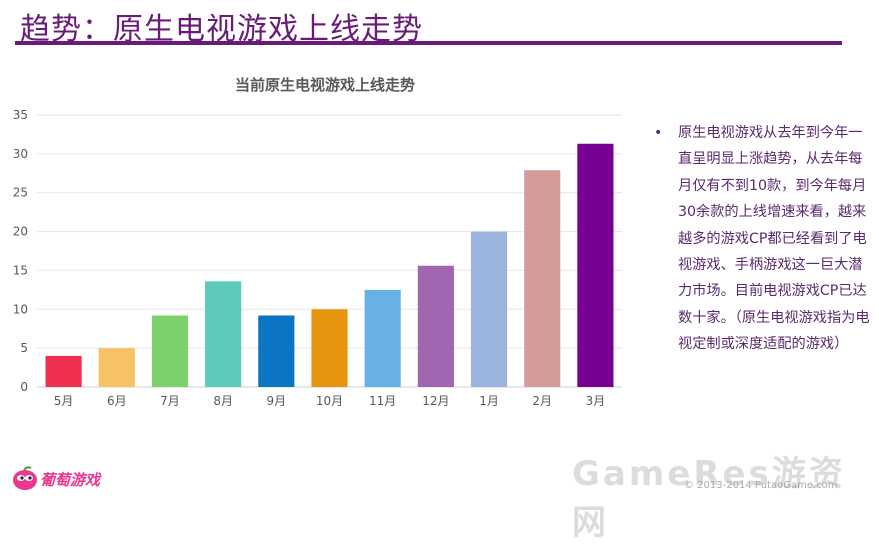 This screenshot has height=544, width=879. I want to click on title-divider, so click(428, 43).